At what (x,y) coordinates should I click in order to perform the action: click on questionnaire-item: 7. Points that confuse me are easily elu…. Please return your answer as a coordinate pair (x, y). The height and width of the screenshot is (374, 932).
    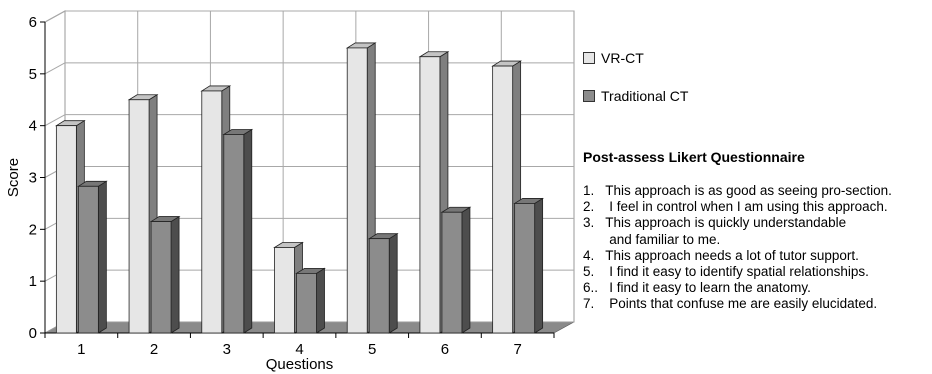
    Looking at the image, I should click on (730, 304).